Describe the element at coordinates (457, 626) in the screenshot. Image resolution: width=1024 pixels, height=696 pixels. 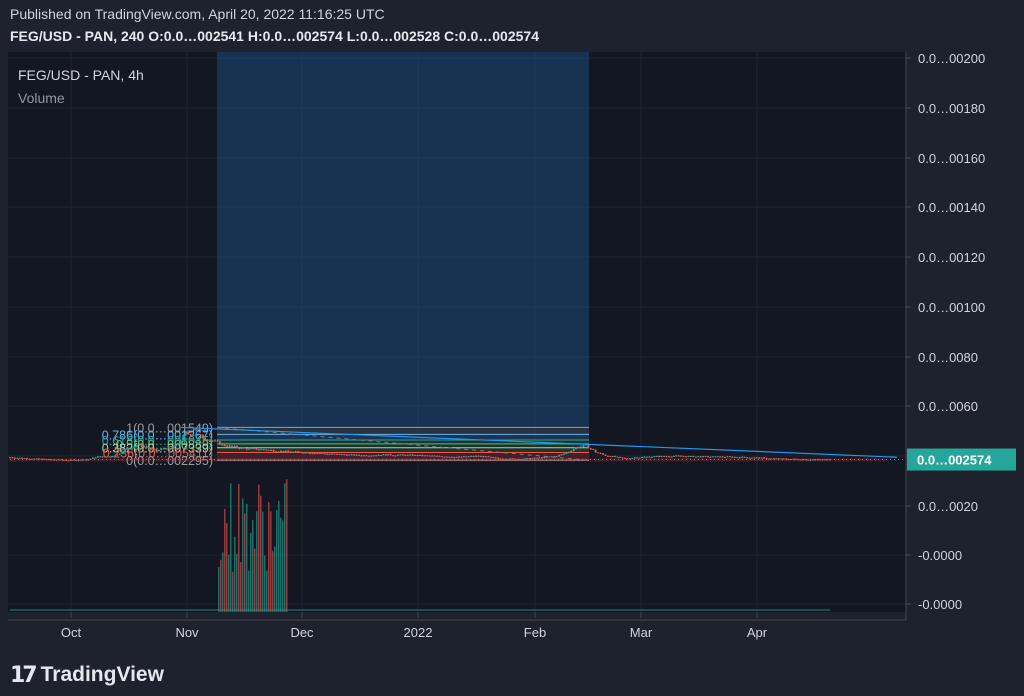
I see `x-axis: Oct Nov Dec 2022 Feb Mar Apr` at that location.